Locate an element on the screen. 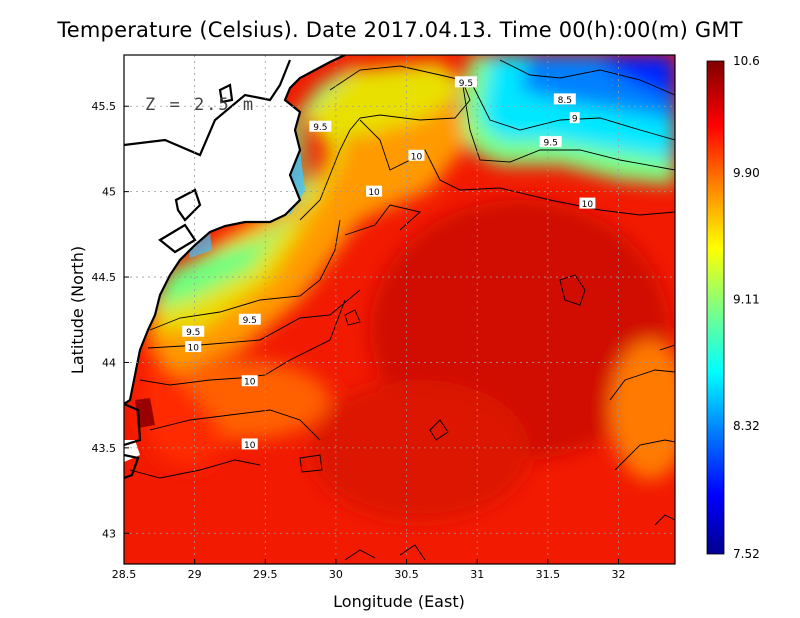  x-axis-ticks: 28.5 29 29.5 30 30.5 31 31.5 32 is located at coordinates (368, 570).